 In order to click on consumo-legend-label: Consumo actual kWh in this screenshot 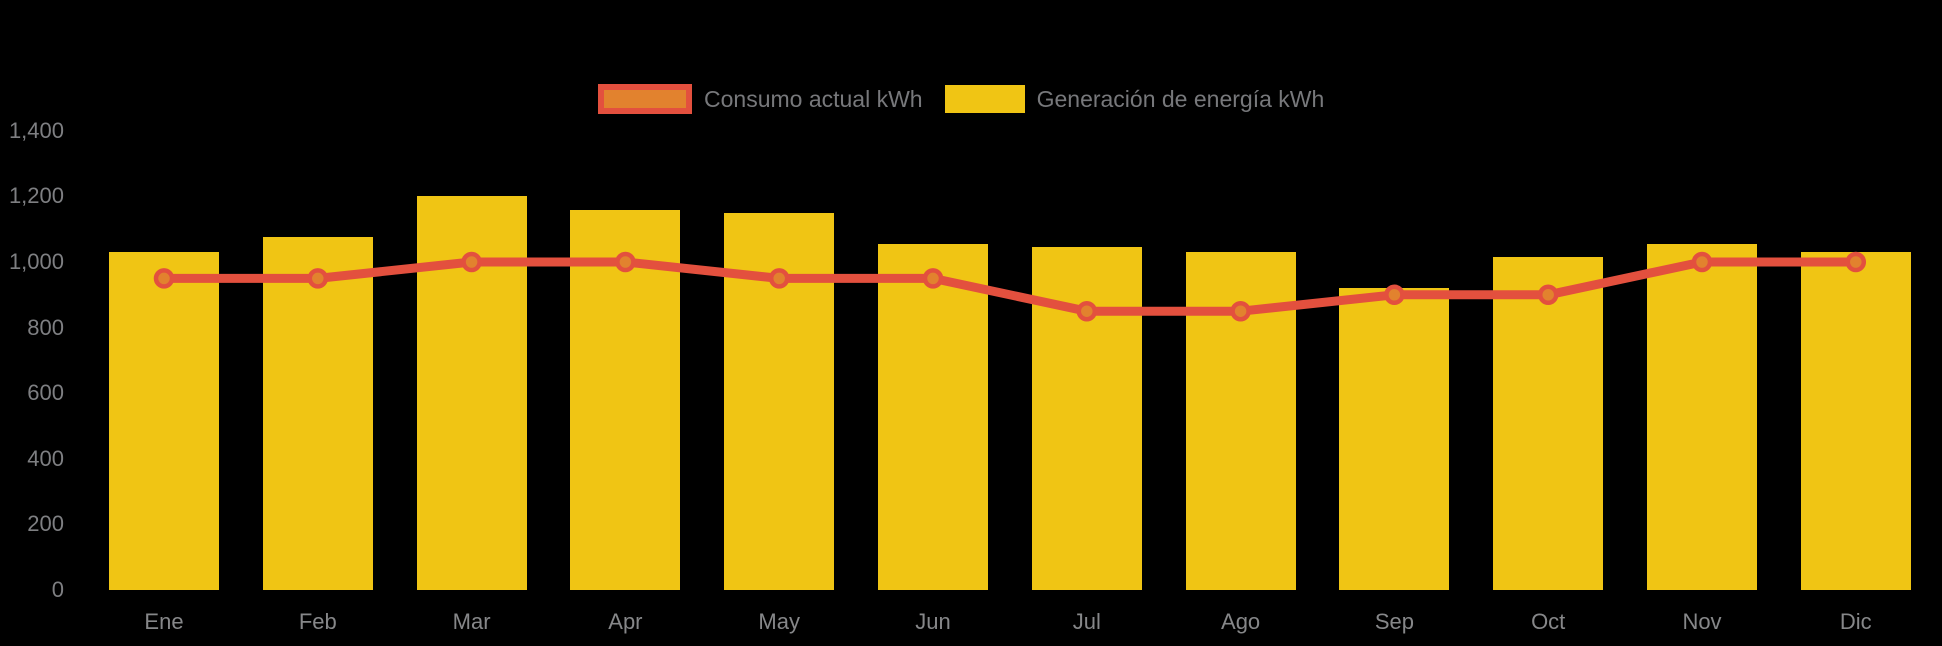, I will do `click(813, 98)`.